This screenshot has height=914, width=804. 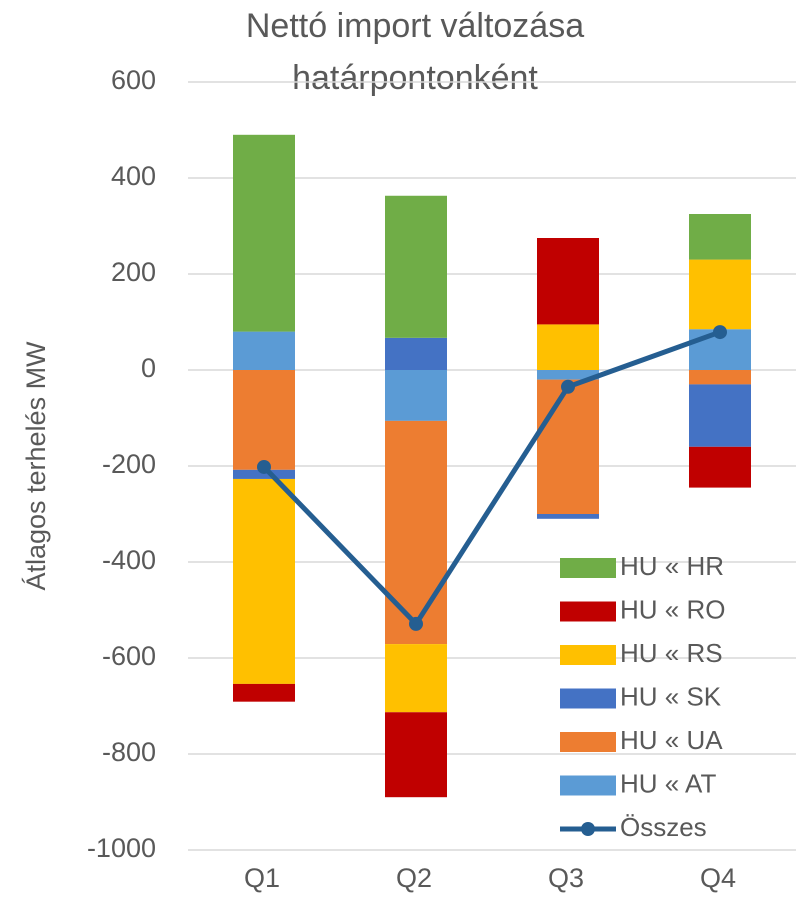 I want to click on legend-label: HU « UA, so click(x=671, y=740).